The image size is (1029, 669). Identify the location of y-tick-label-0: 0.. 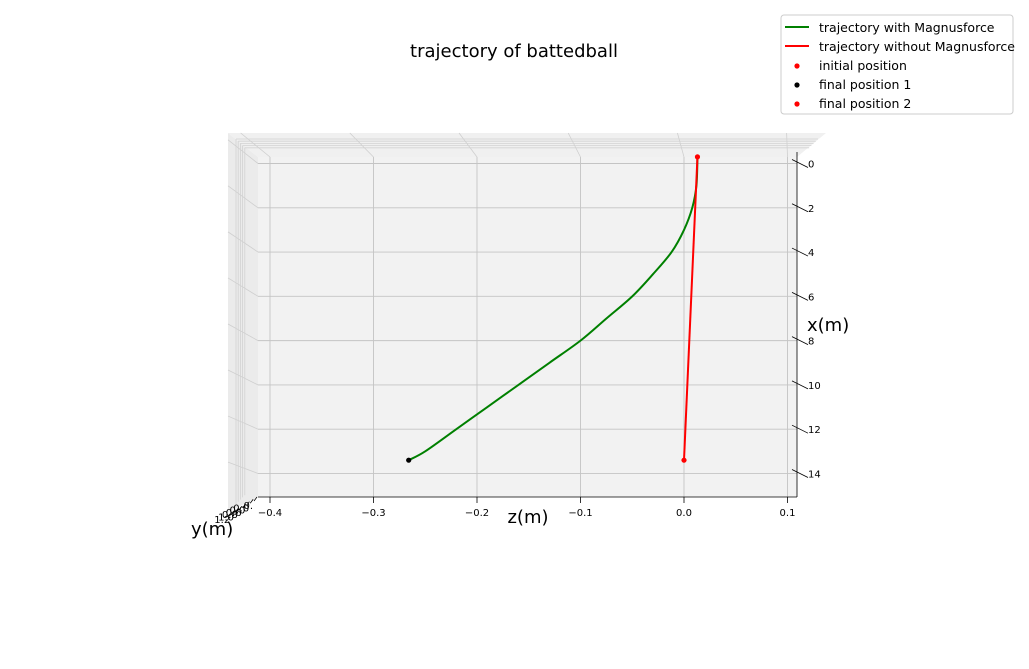
(248, 506).